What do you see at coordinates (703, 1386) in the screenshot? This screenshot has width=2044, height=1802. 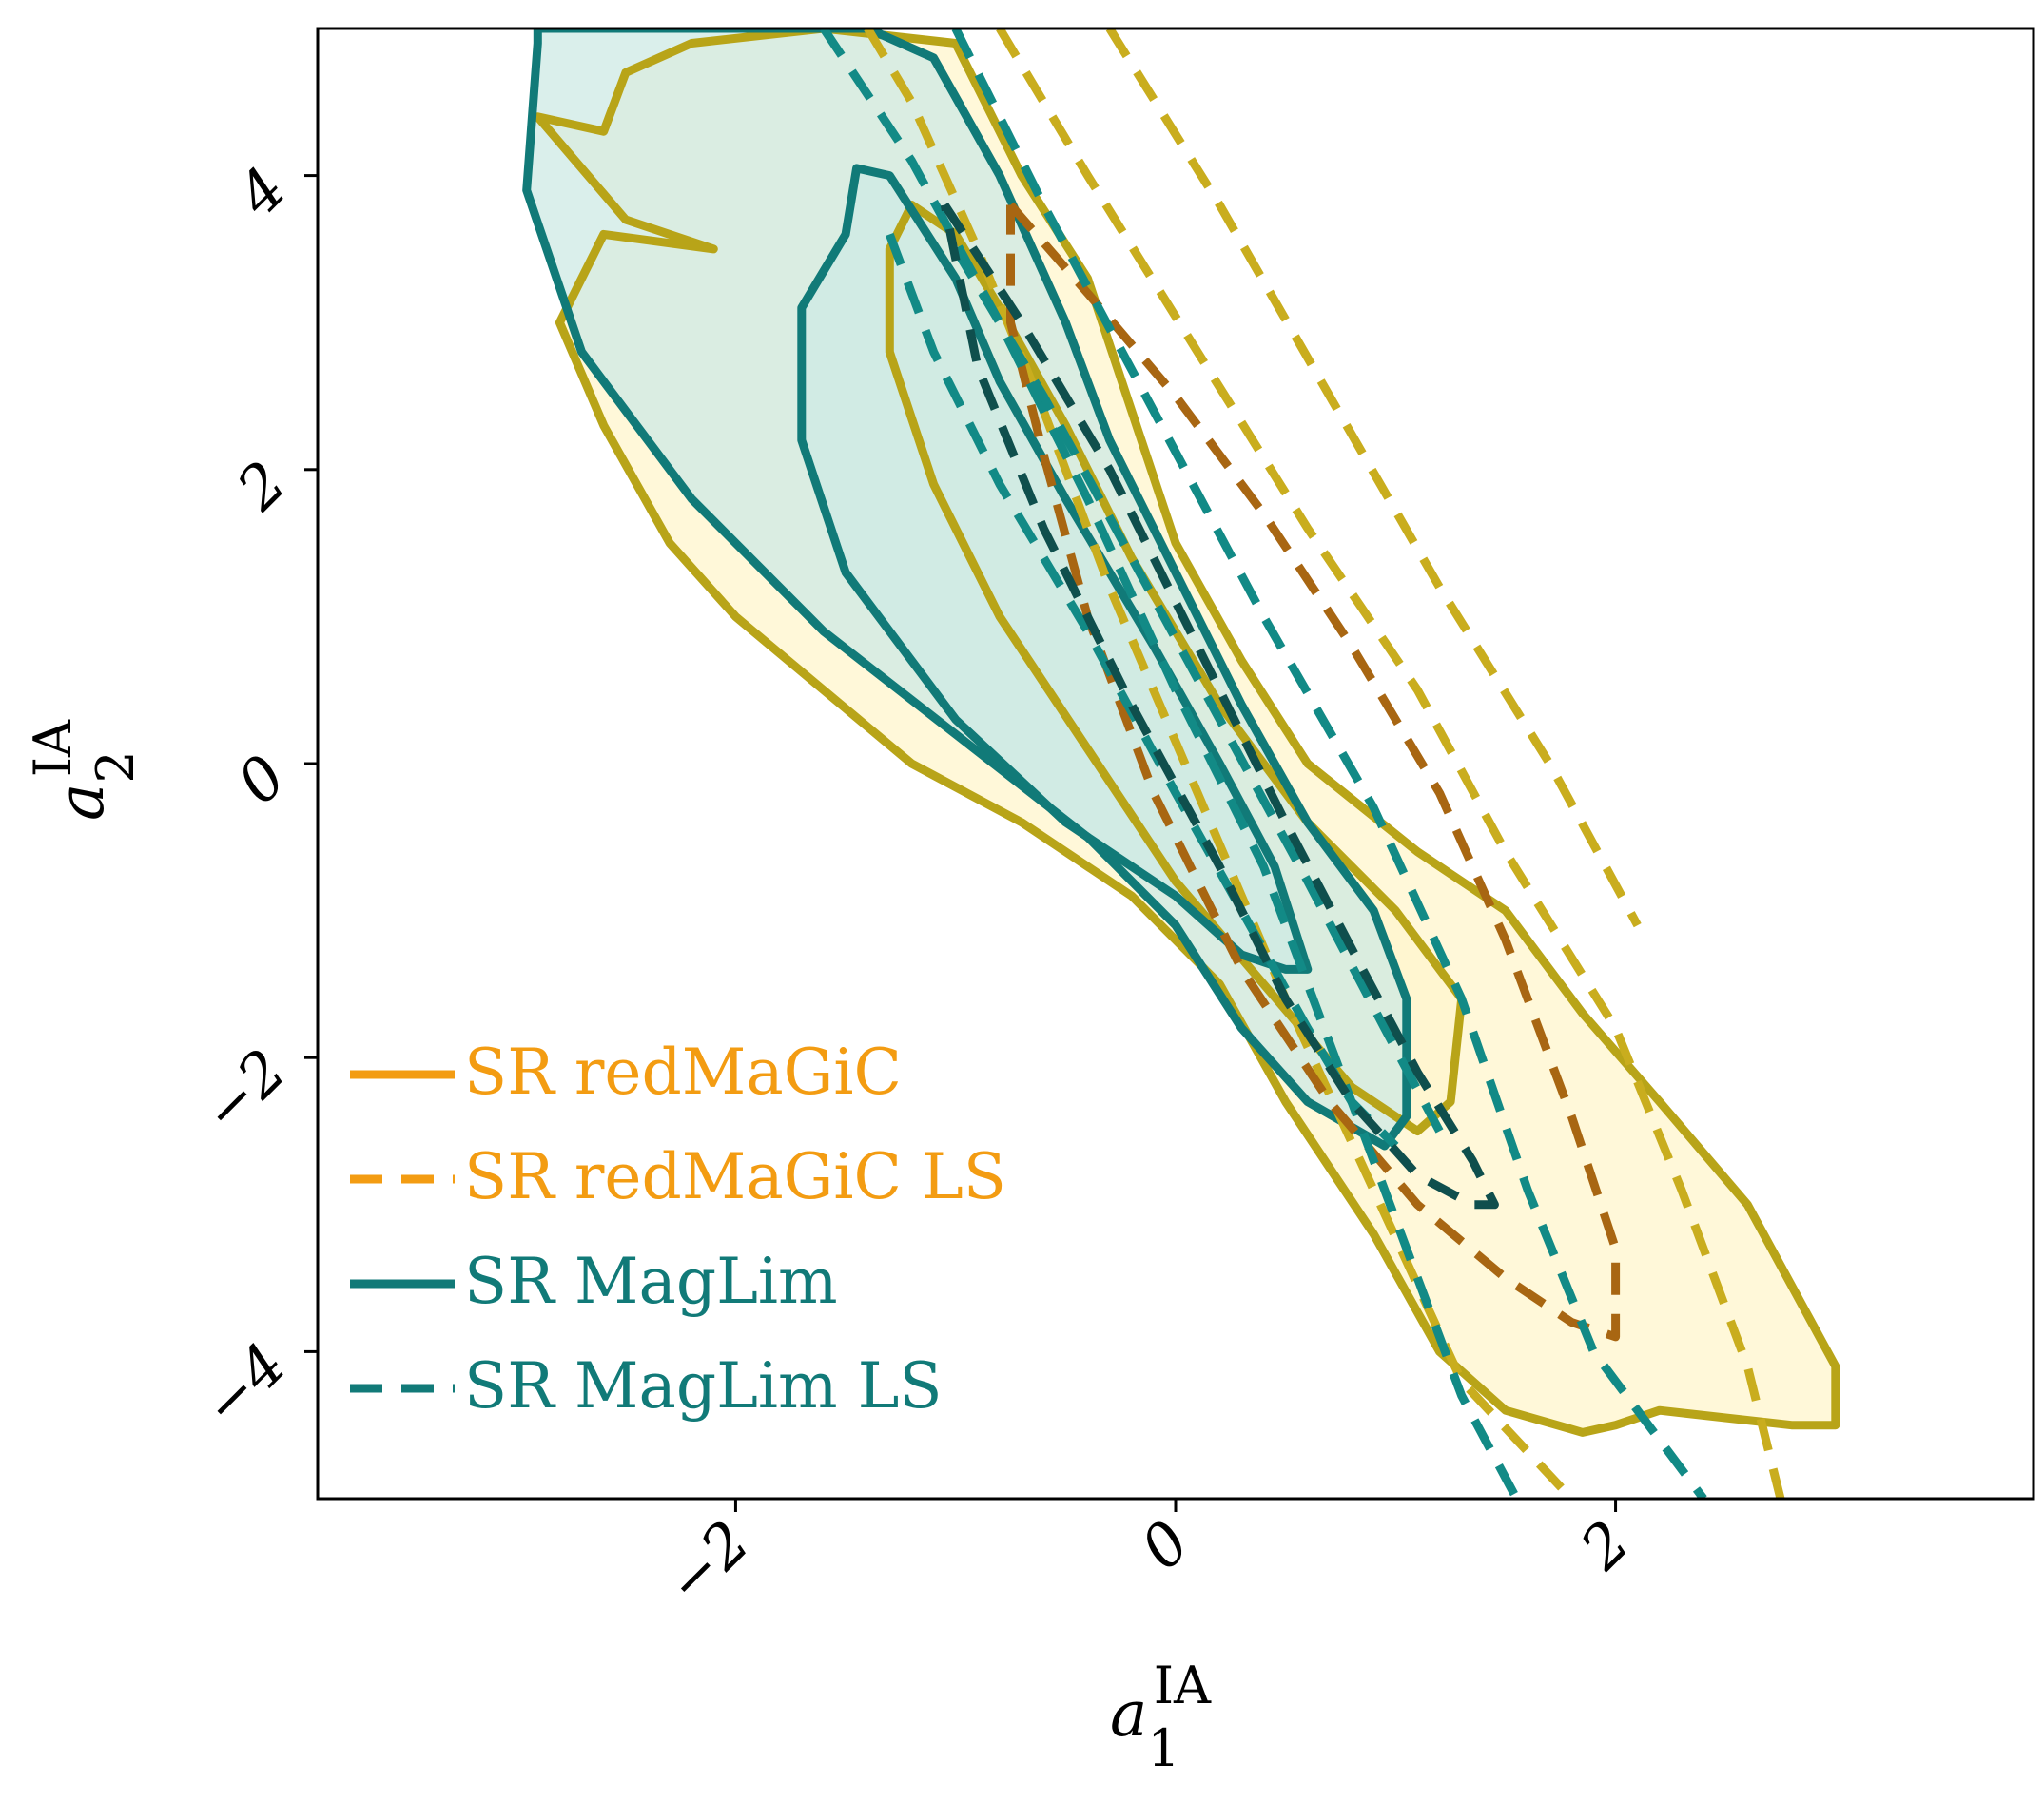 I see `legend-label-sr-maglim-ls: SR MagLim LS` at bounding box center [703, 1386].